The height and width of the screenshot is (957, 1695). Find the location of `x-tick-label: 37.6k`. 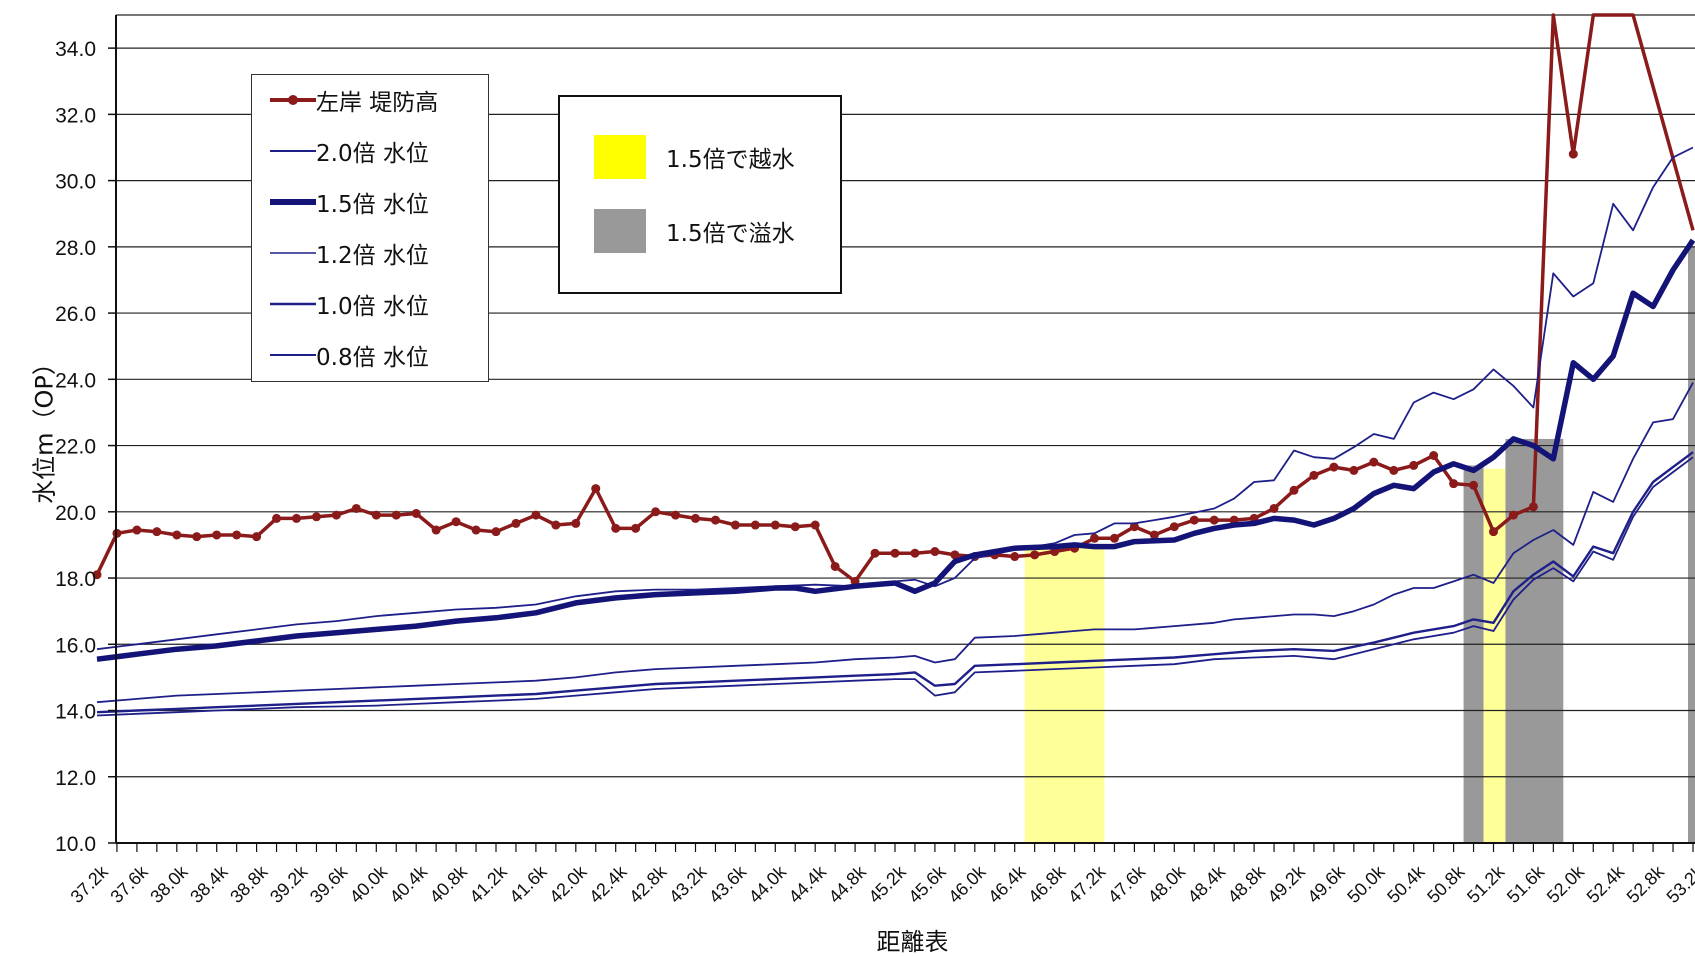

x-tick-label: 37.6k is located at coordinates (129, 884).